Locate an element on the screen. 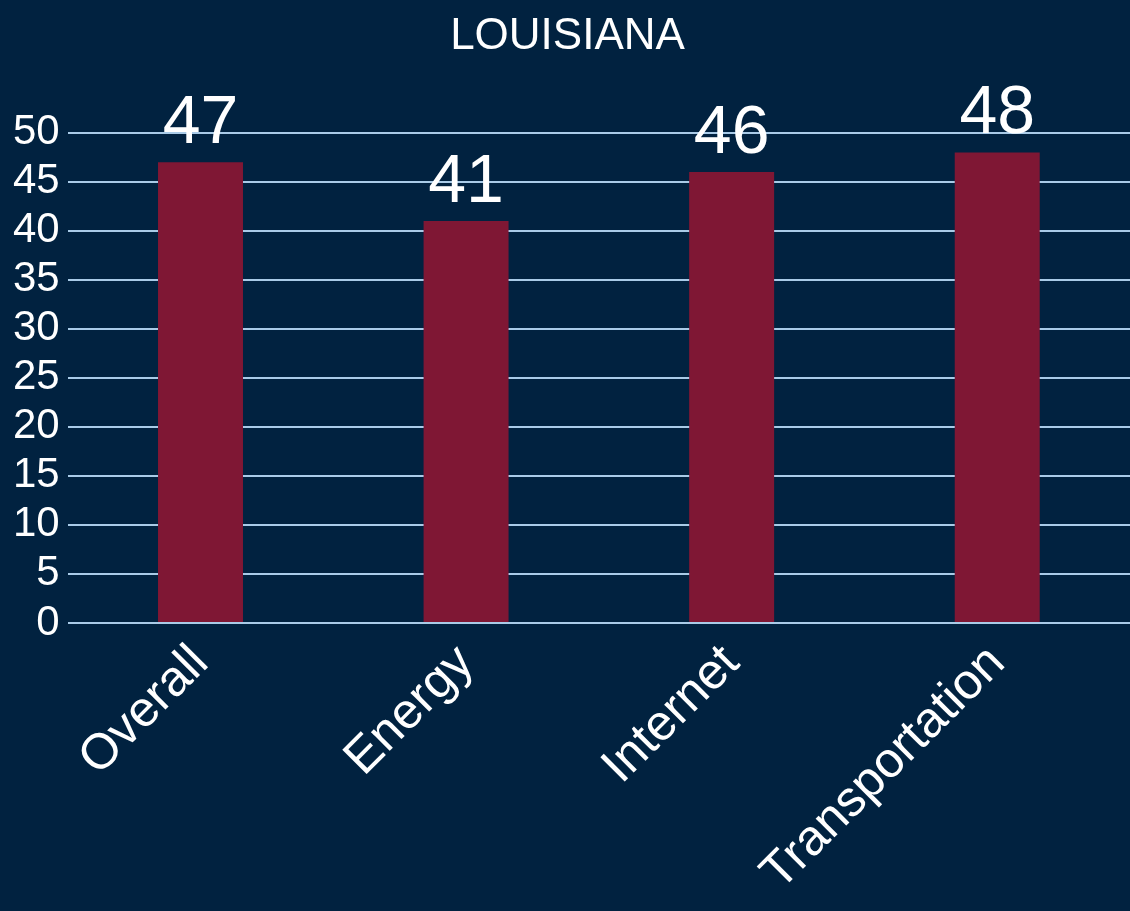  y-tick-label: 5 is located at coordinates (48, 571).